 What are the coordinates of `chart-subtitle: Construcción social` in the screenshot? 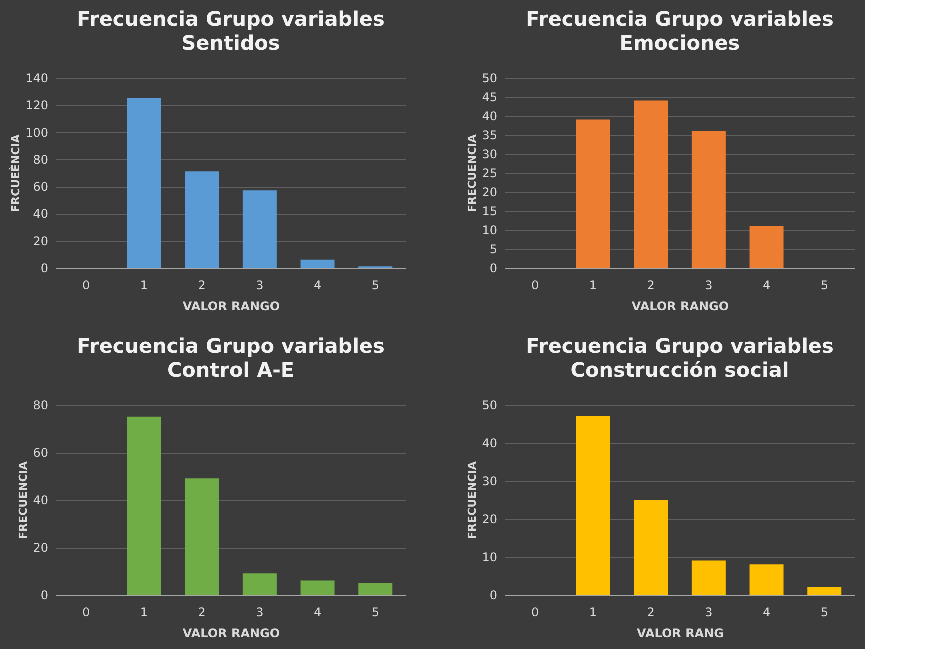 It's located at (680, 370).